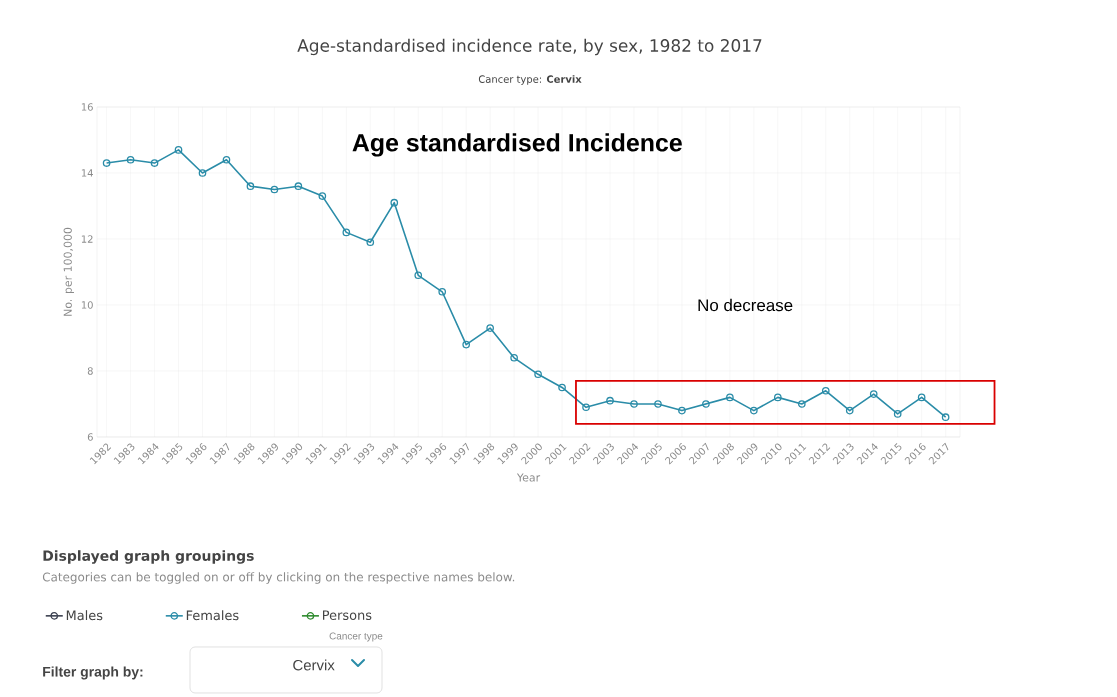 This screenshot has height=697, width=1117. Describe the element at coordinates (87, 239) in the screenshot. I see `y-tick-label: 12` at that location.